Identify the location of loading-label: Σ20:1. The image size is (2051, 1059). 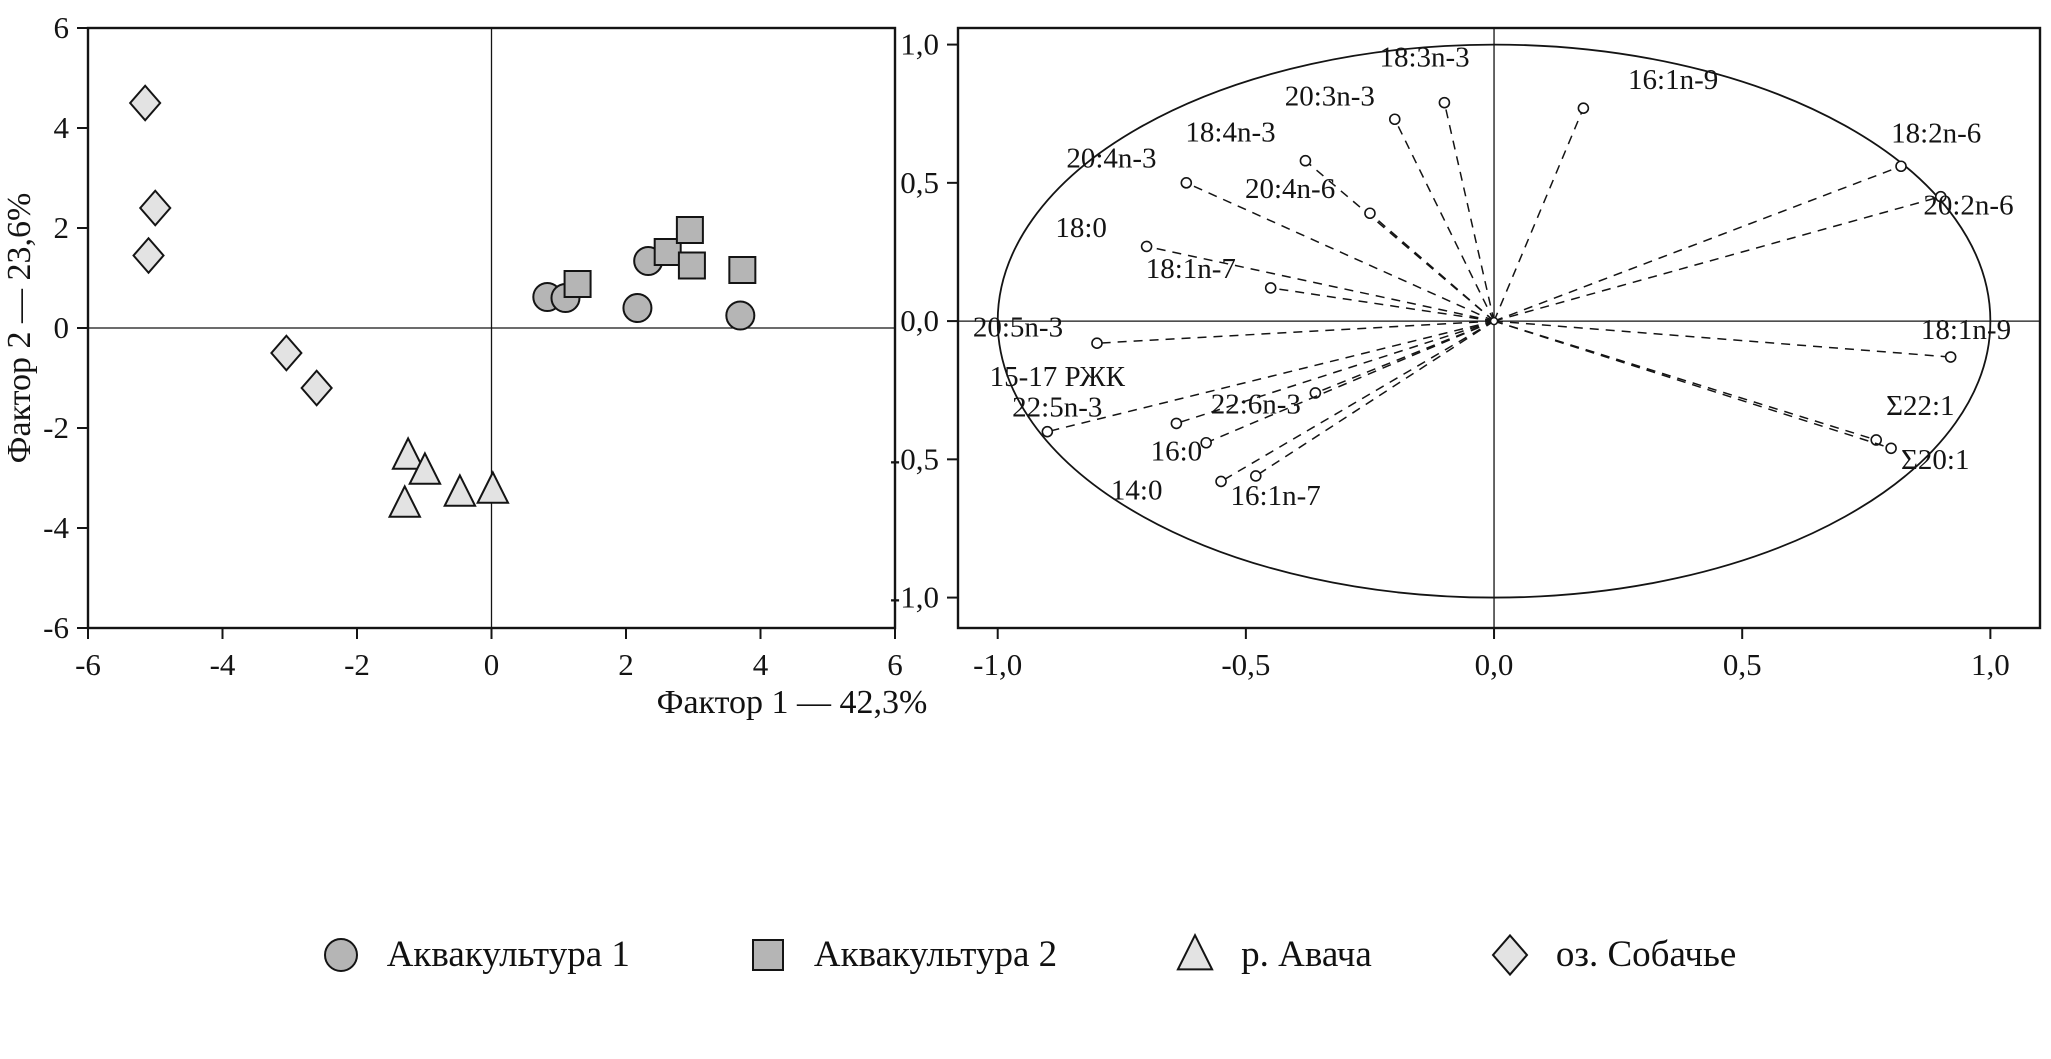
(1935, 460).